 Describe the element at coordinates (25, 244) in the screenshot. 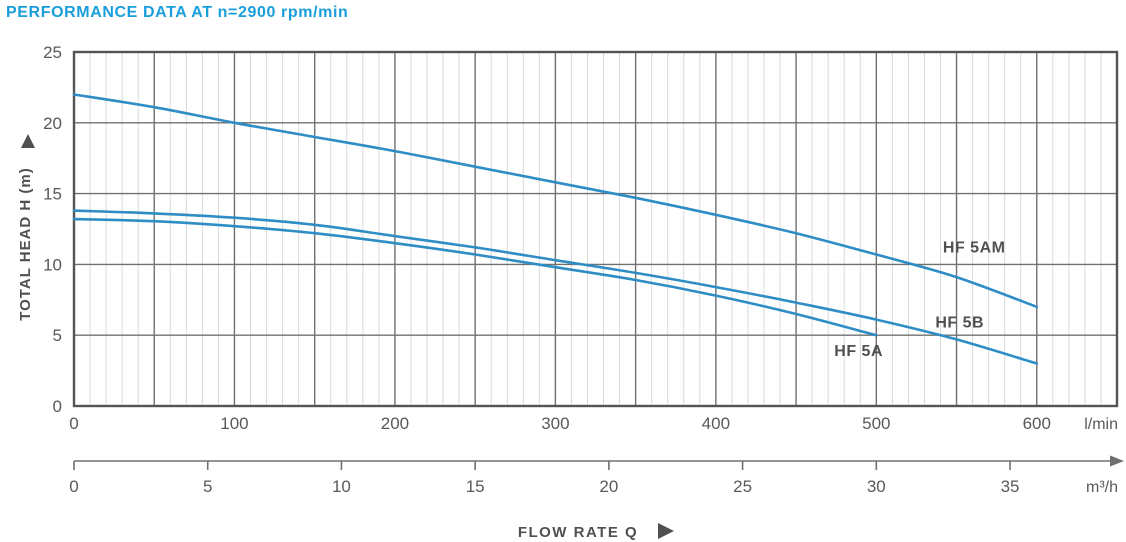

I see `y-axis-label: TOTAL HEAD H (m)` at that location.